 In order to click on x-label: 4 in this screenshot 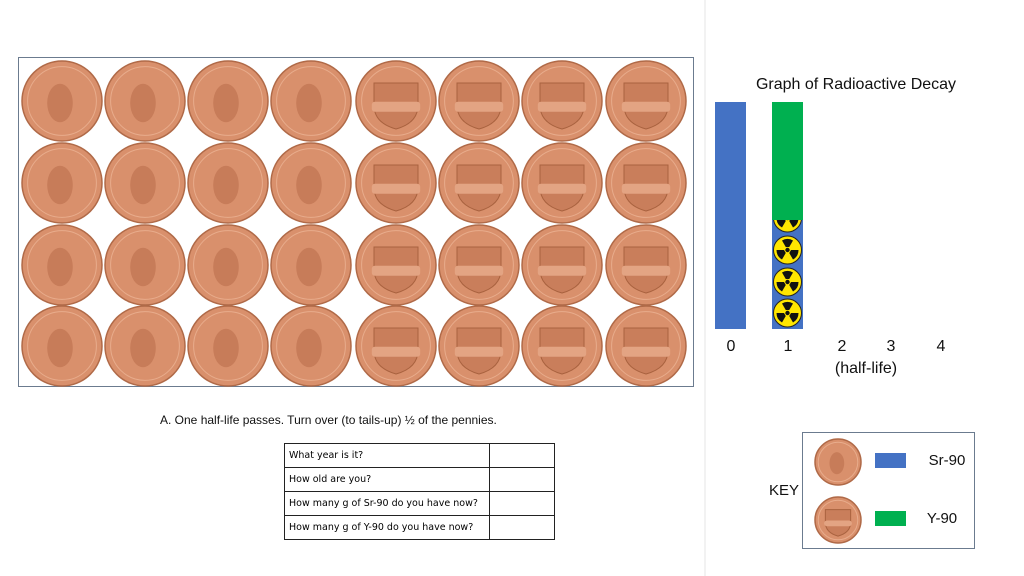, I will do `click(941, 346)`.